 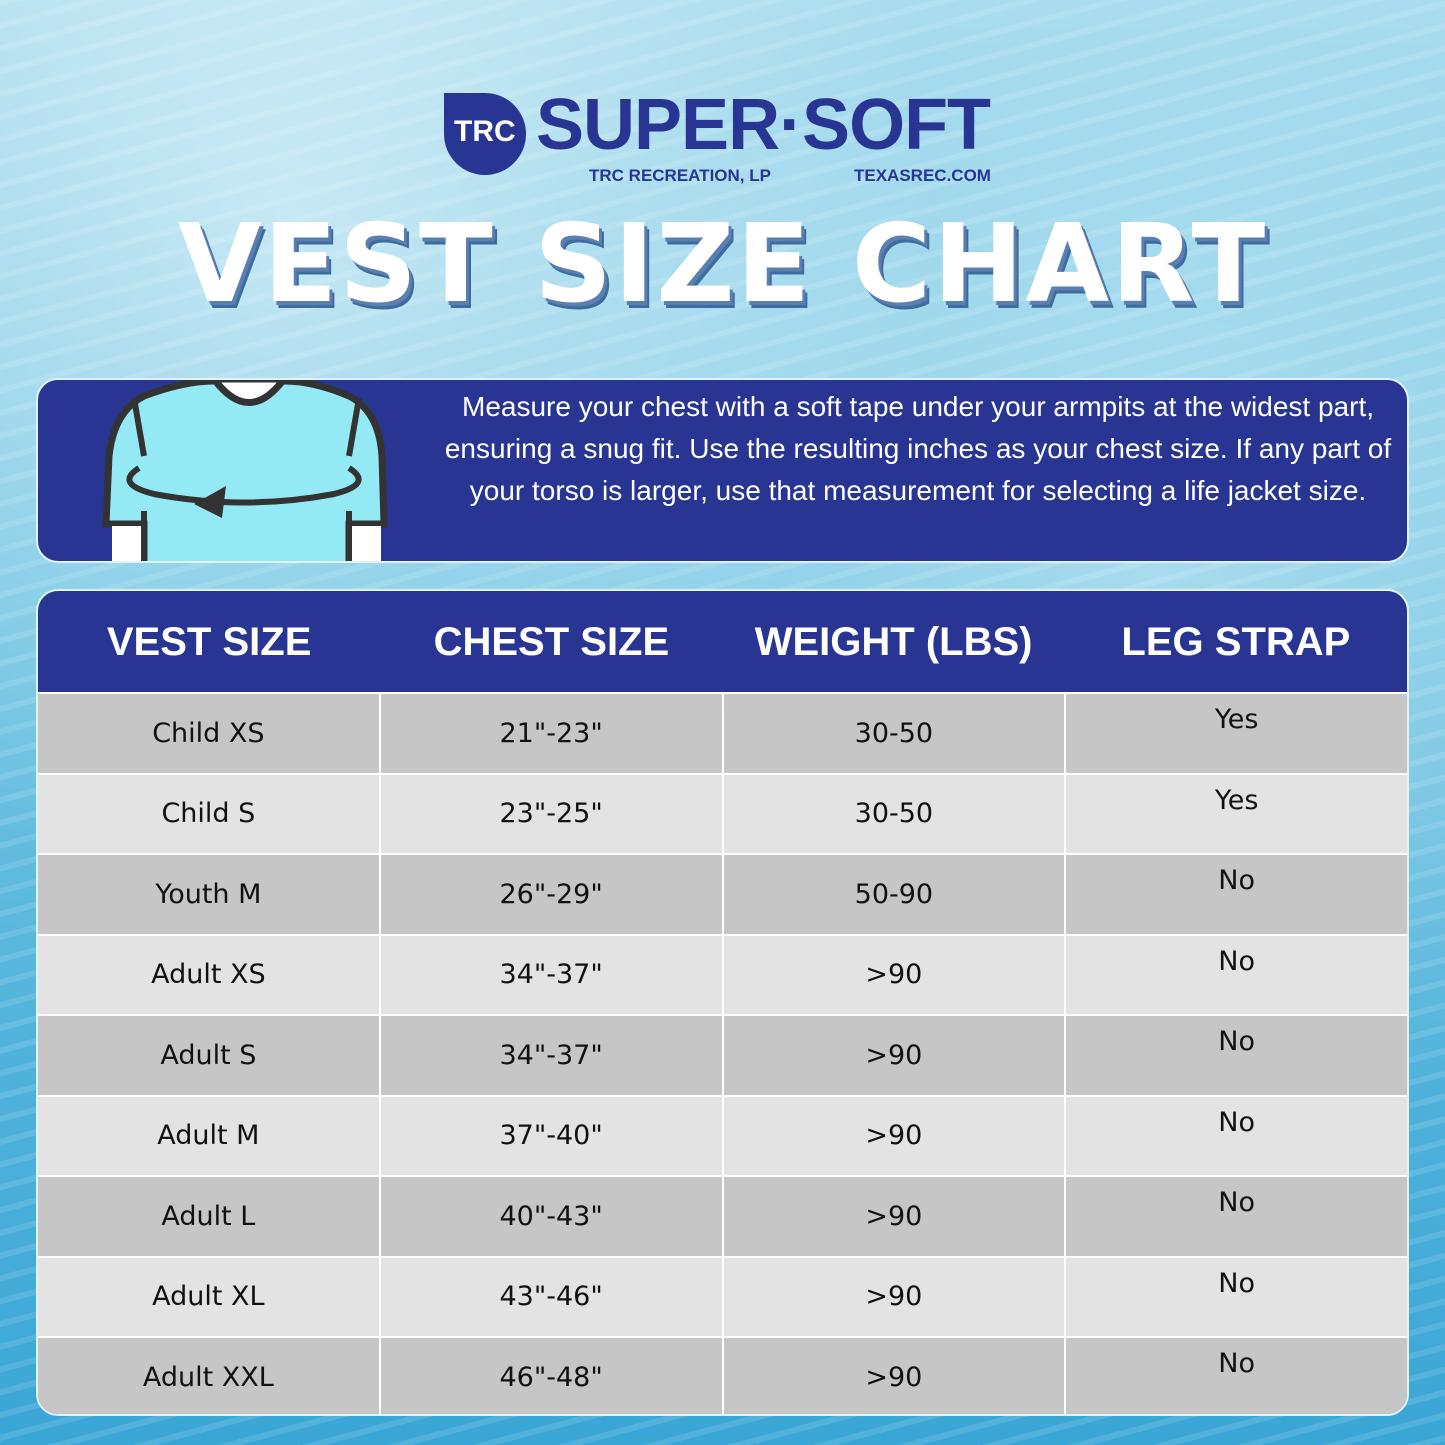 I want to click on header-leg-strap: LEG STRAP, so click(x=1236, y=641).